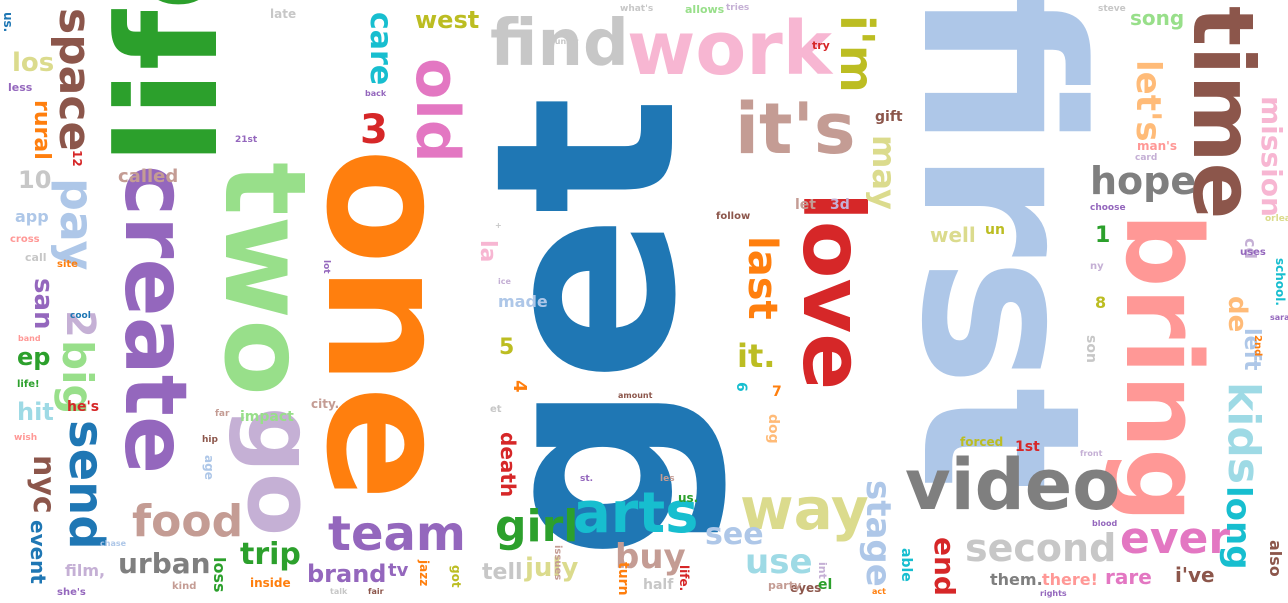 The width and height of the screenshot is (1288, 603). What do you see at coordinates (688, 498) in the screenshot?
I see `word-us: us.` at bounding box center [688, 498].